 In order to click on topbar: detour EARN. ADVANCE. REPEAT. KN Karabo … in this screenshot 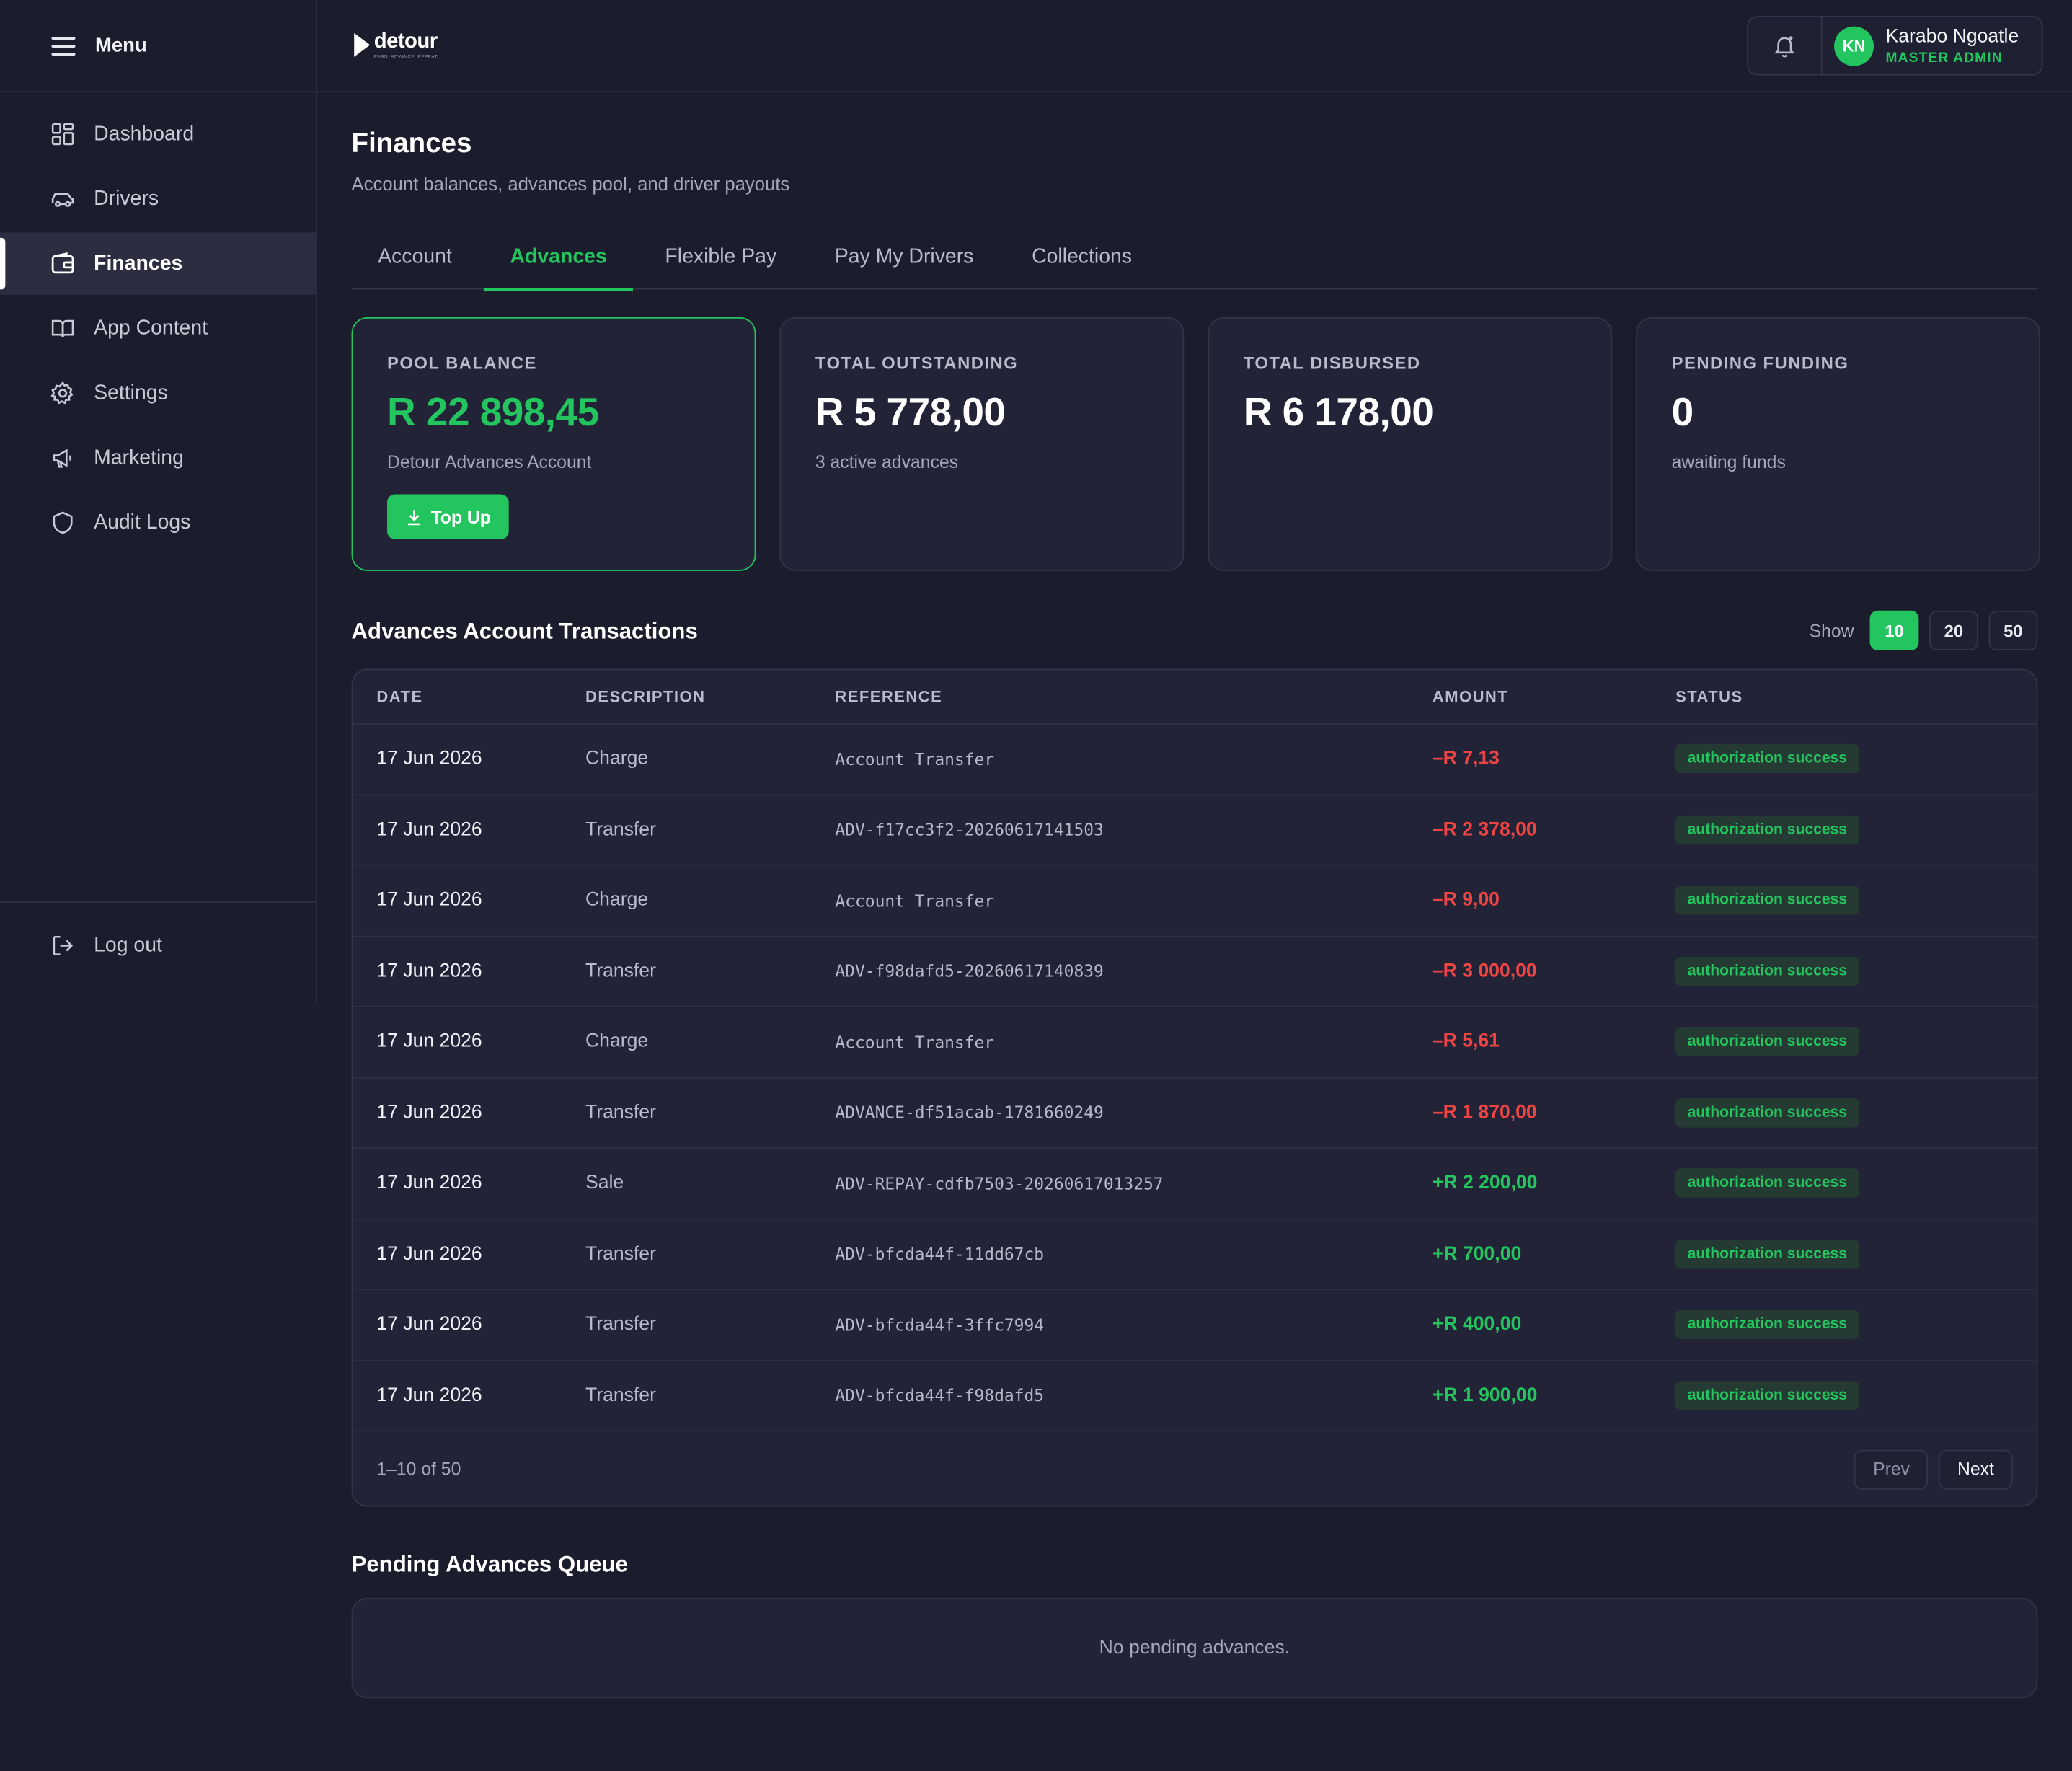, I will do `click(1194, 46)`.